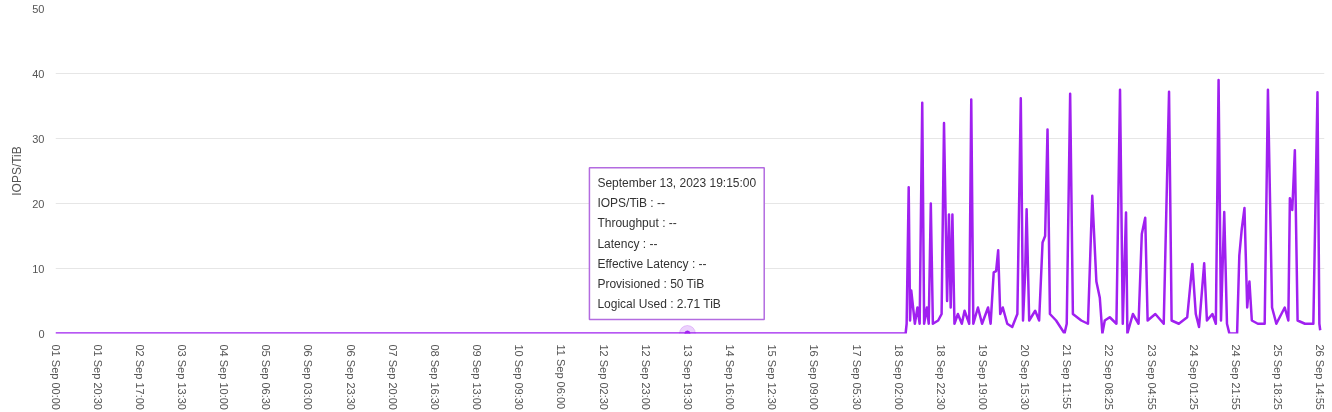  What do you see at coordinates (38, 268) in the screenshot?
I see `y-tick-label: 10` at bounding box center [38, 268].